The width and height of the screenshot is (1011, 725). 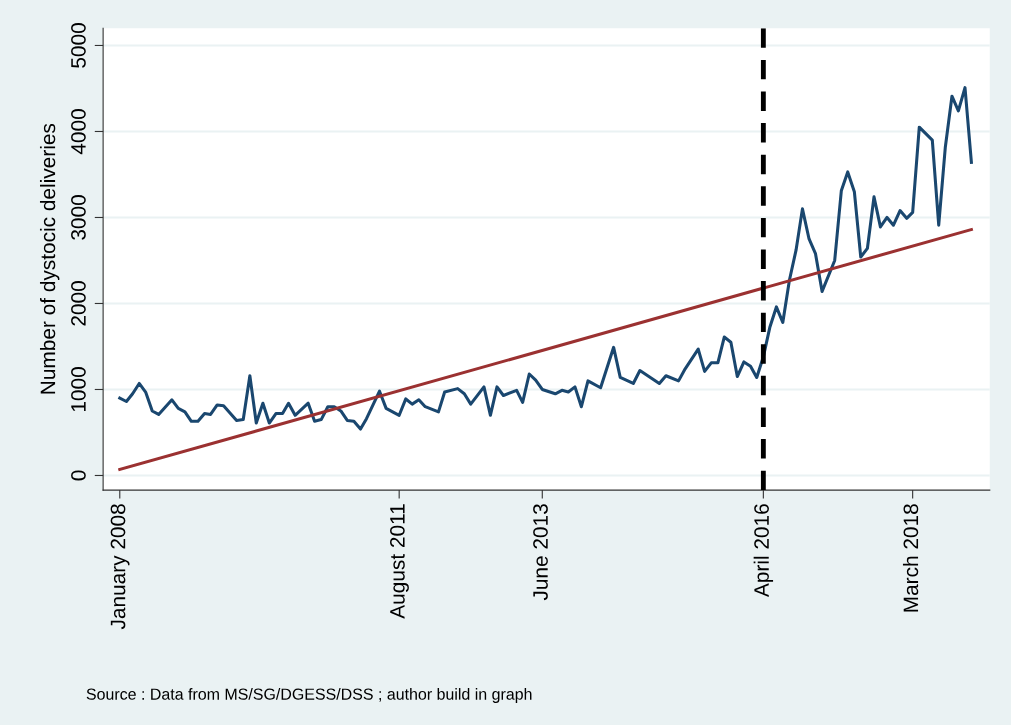 I want to click on x-tick-label: June 2013, so click(x=540, y=552).